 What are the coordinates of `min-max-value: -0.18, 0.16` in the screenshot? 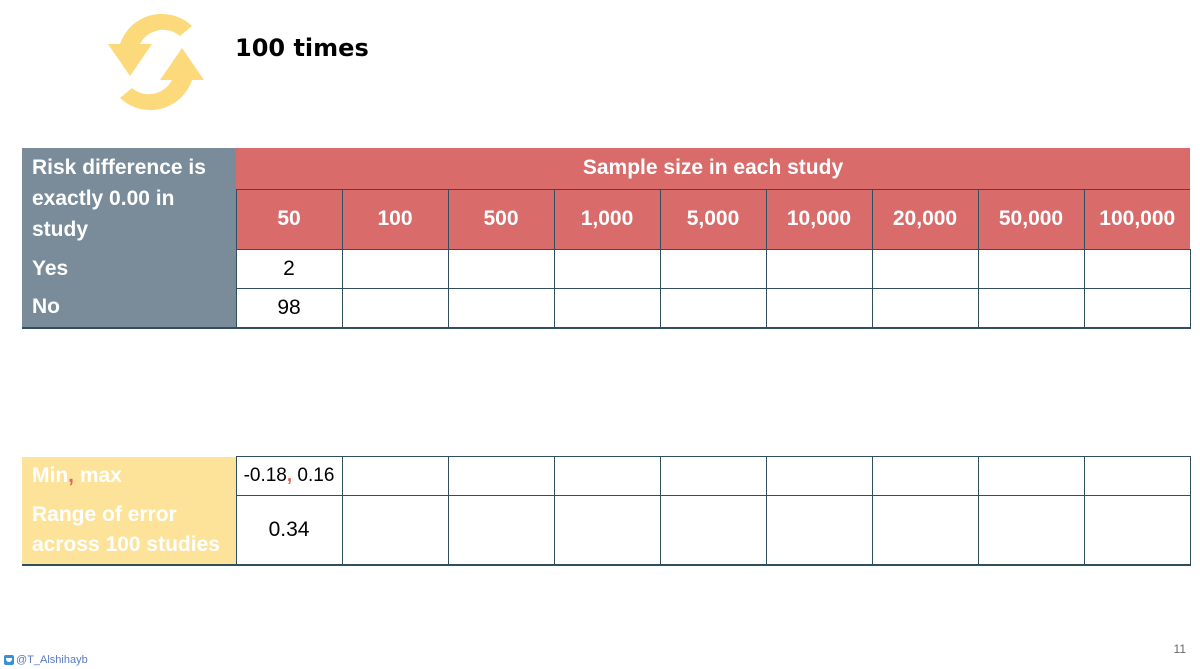 It's located at (289, 476).